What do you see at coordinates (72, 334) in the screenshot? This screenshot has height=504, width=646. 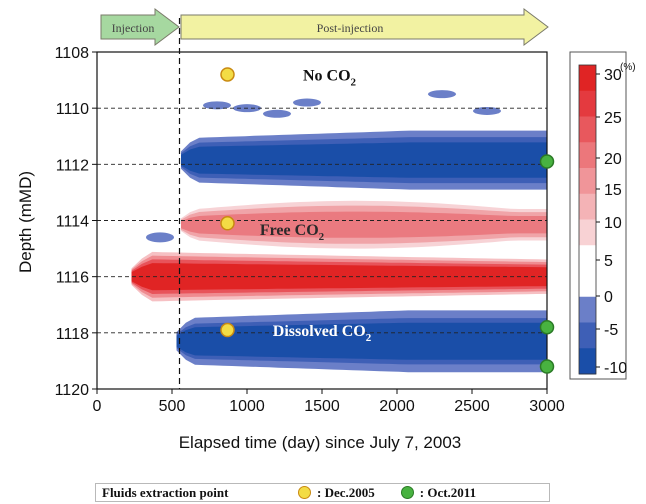 I see `y-tick-label: 1118` at bounding box center [72, 334].